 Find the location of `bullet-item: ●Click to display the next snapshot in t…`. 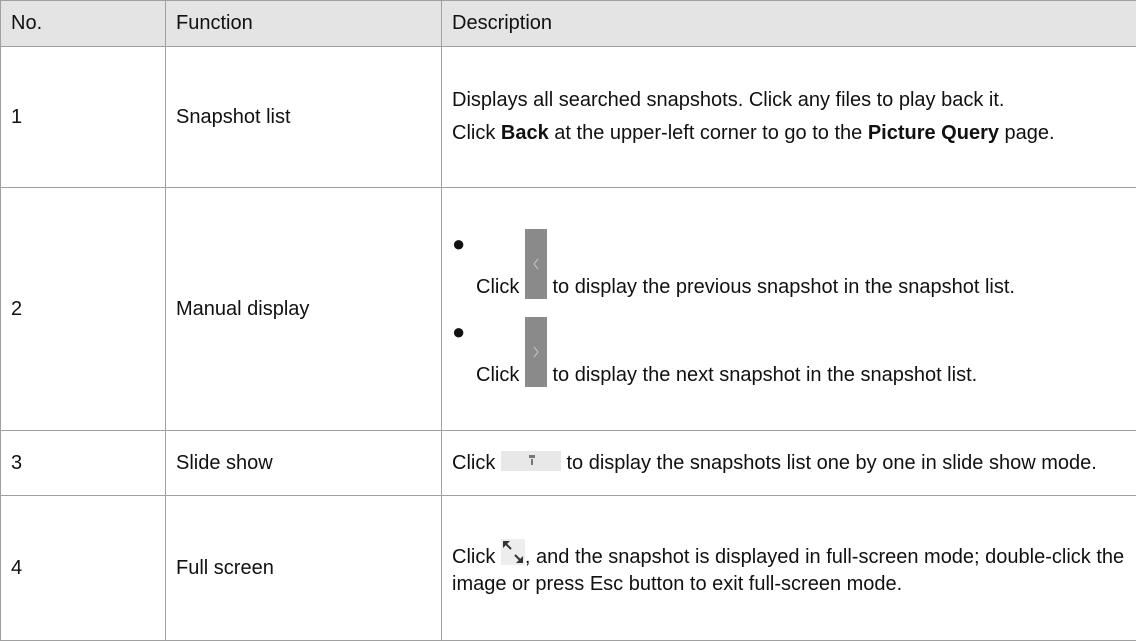

bullet-item: ●Click to display the next snapshot in t… is located at coordinates (789, 353).